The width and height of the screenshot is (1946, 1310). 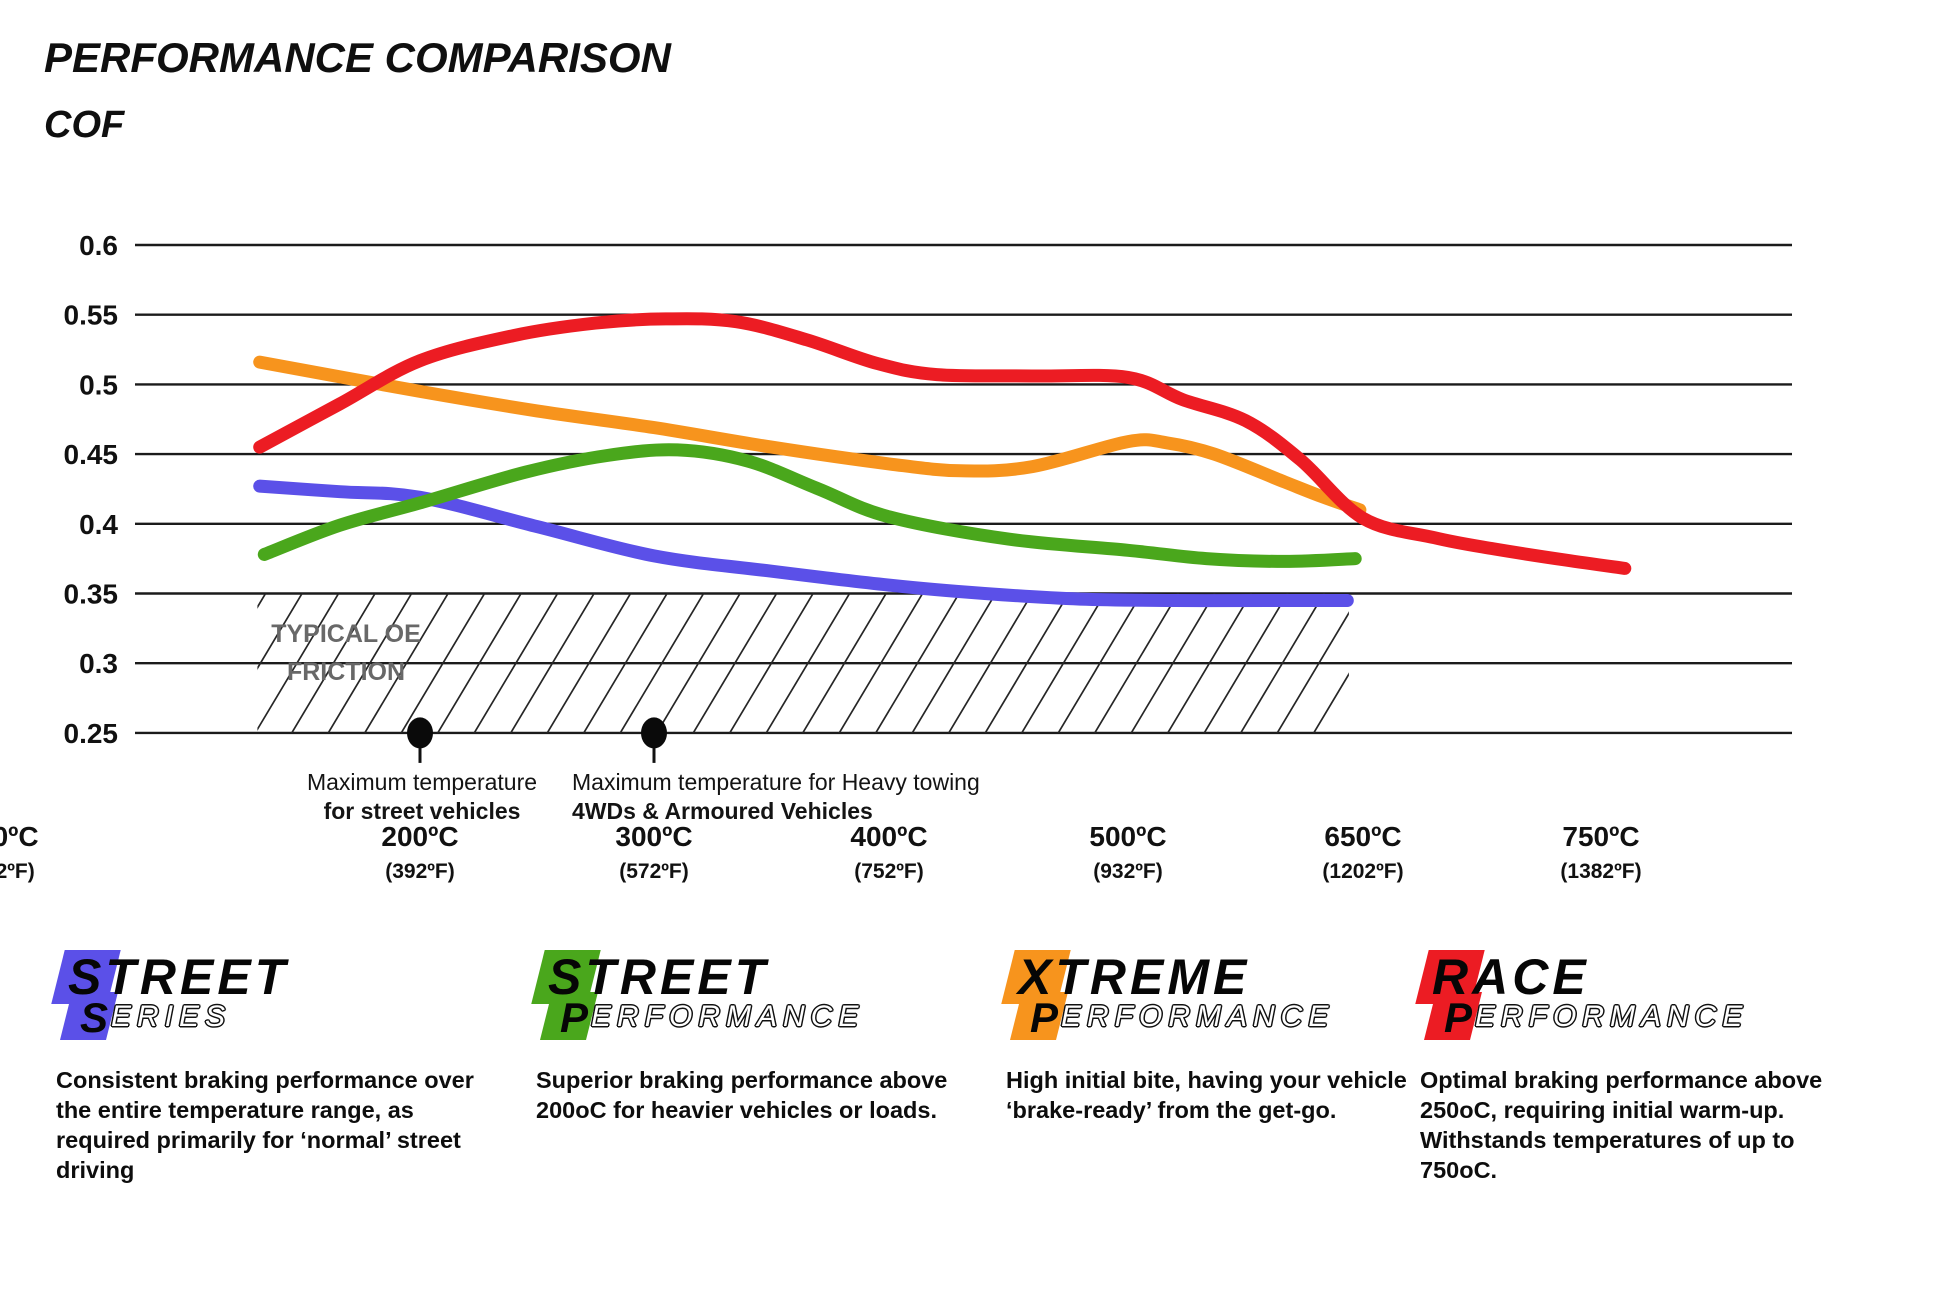 I want to click on x-tick-fahrenheit: (572ºF), so click(x=654, y=871).